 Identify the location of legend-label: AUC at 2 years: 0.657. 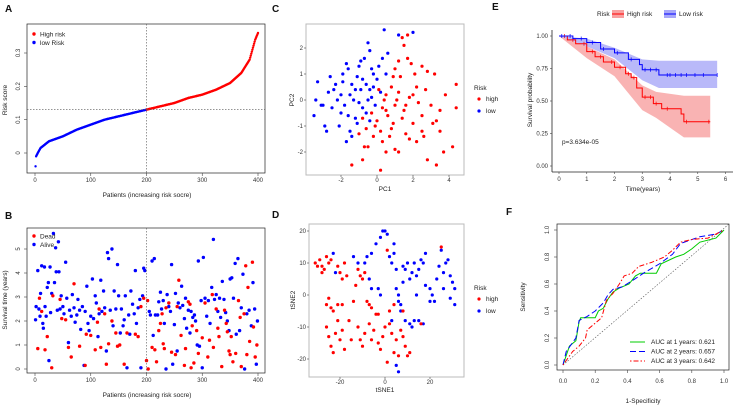
(683, 352).